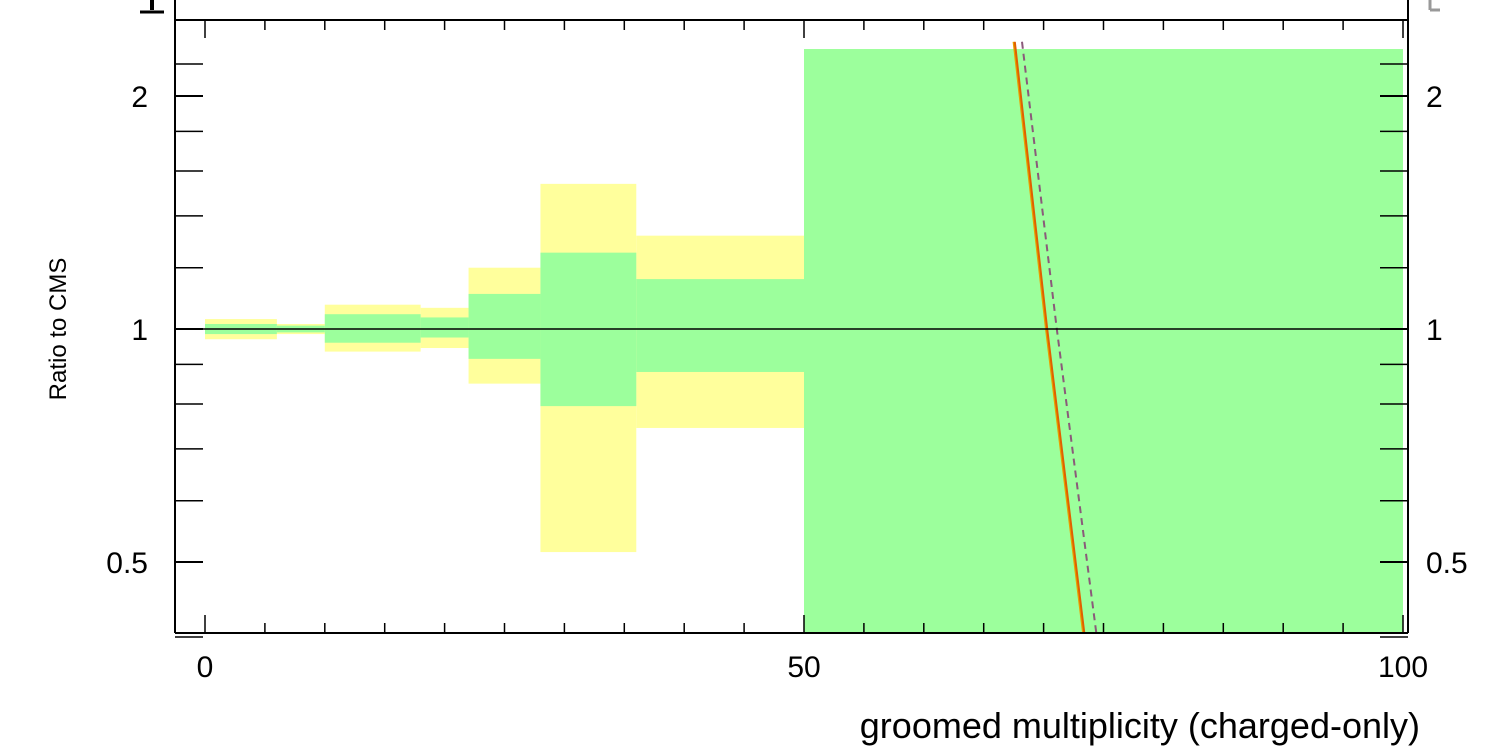 The height and width of the screenshot is (748, 1503). I want to click on x-tick-label-50: 50, so click(803, 667).